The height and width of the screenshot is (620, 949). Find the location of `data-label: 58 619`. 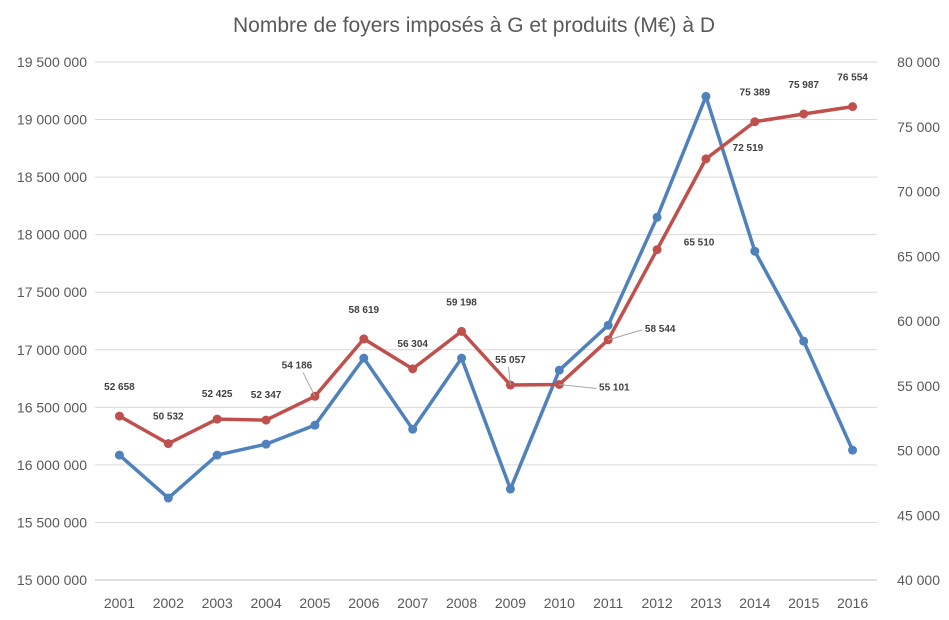

data-label: 58 619 is located at coordinates (364, 310).